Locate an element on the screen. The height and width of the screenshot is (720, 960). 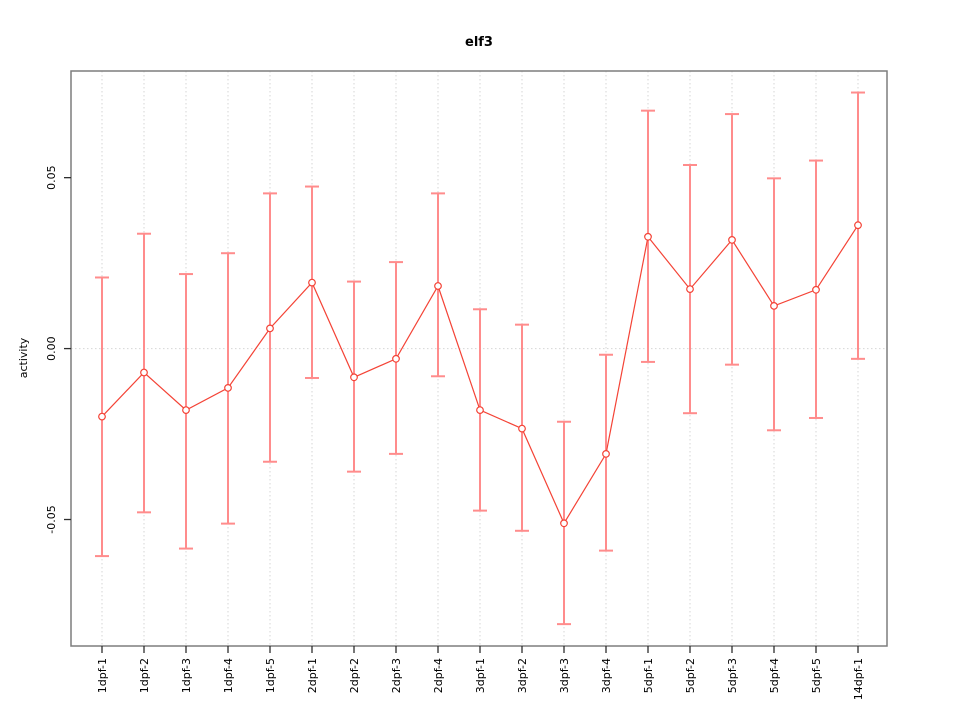
y-axis-label: activity is located at coordinates (23, 357).